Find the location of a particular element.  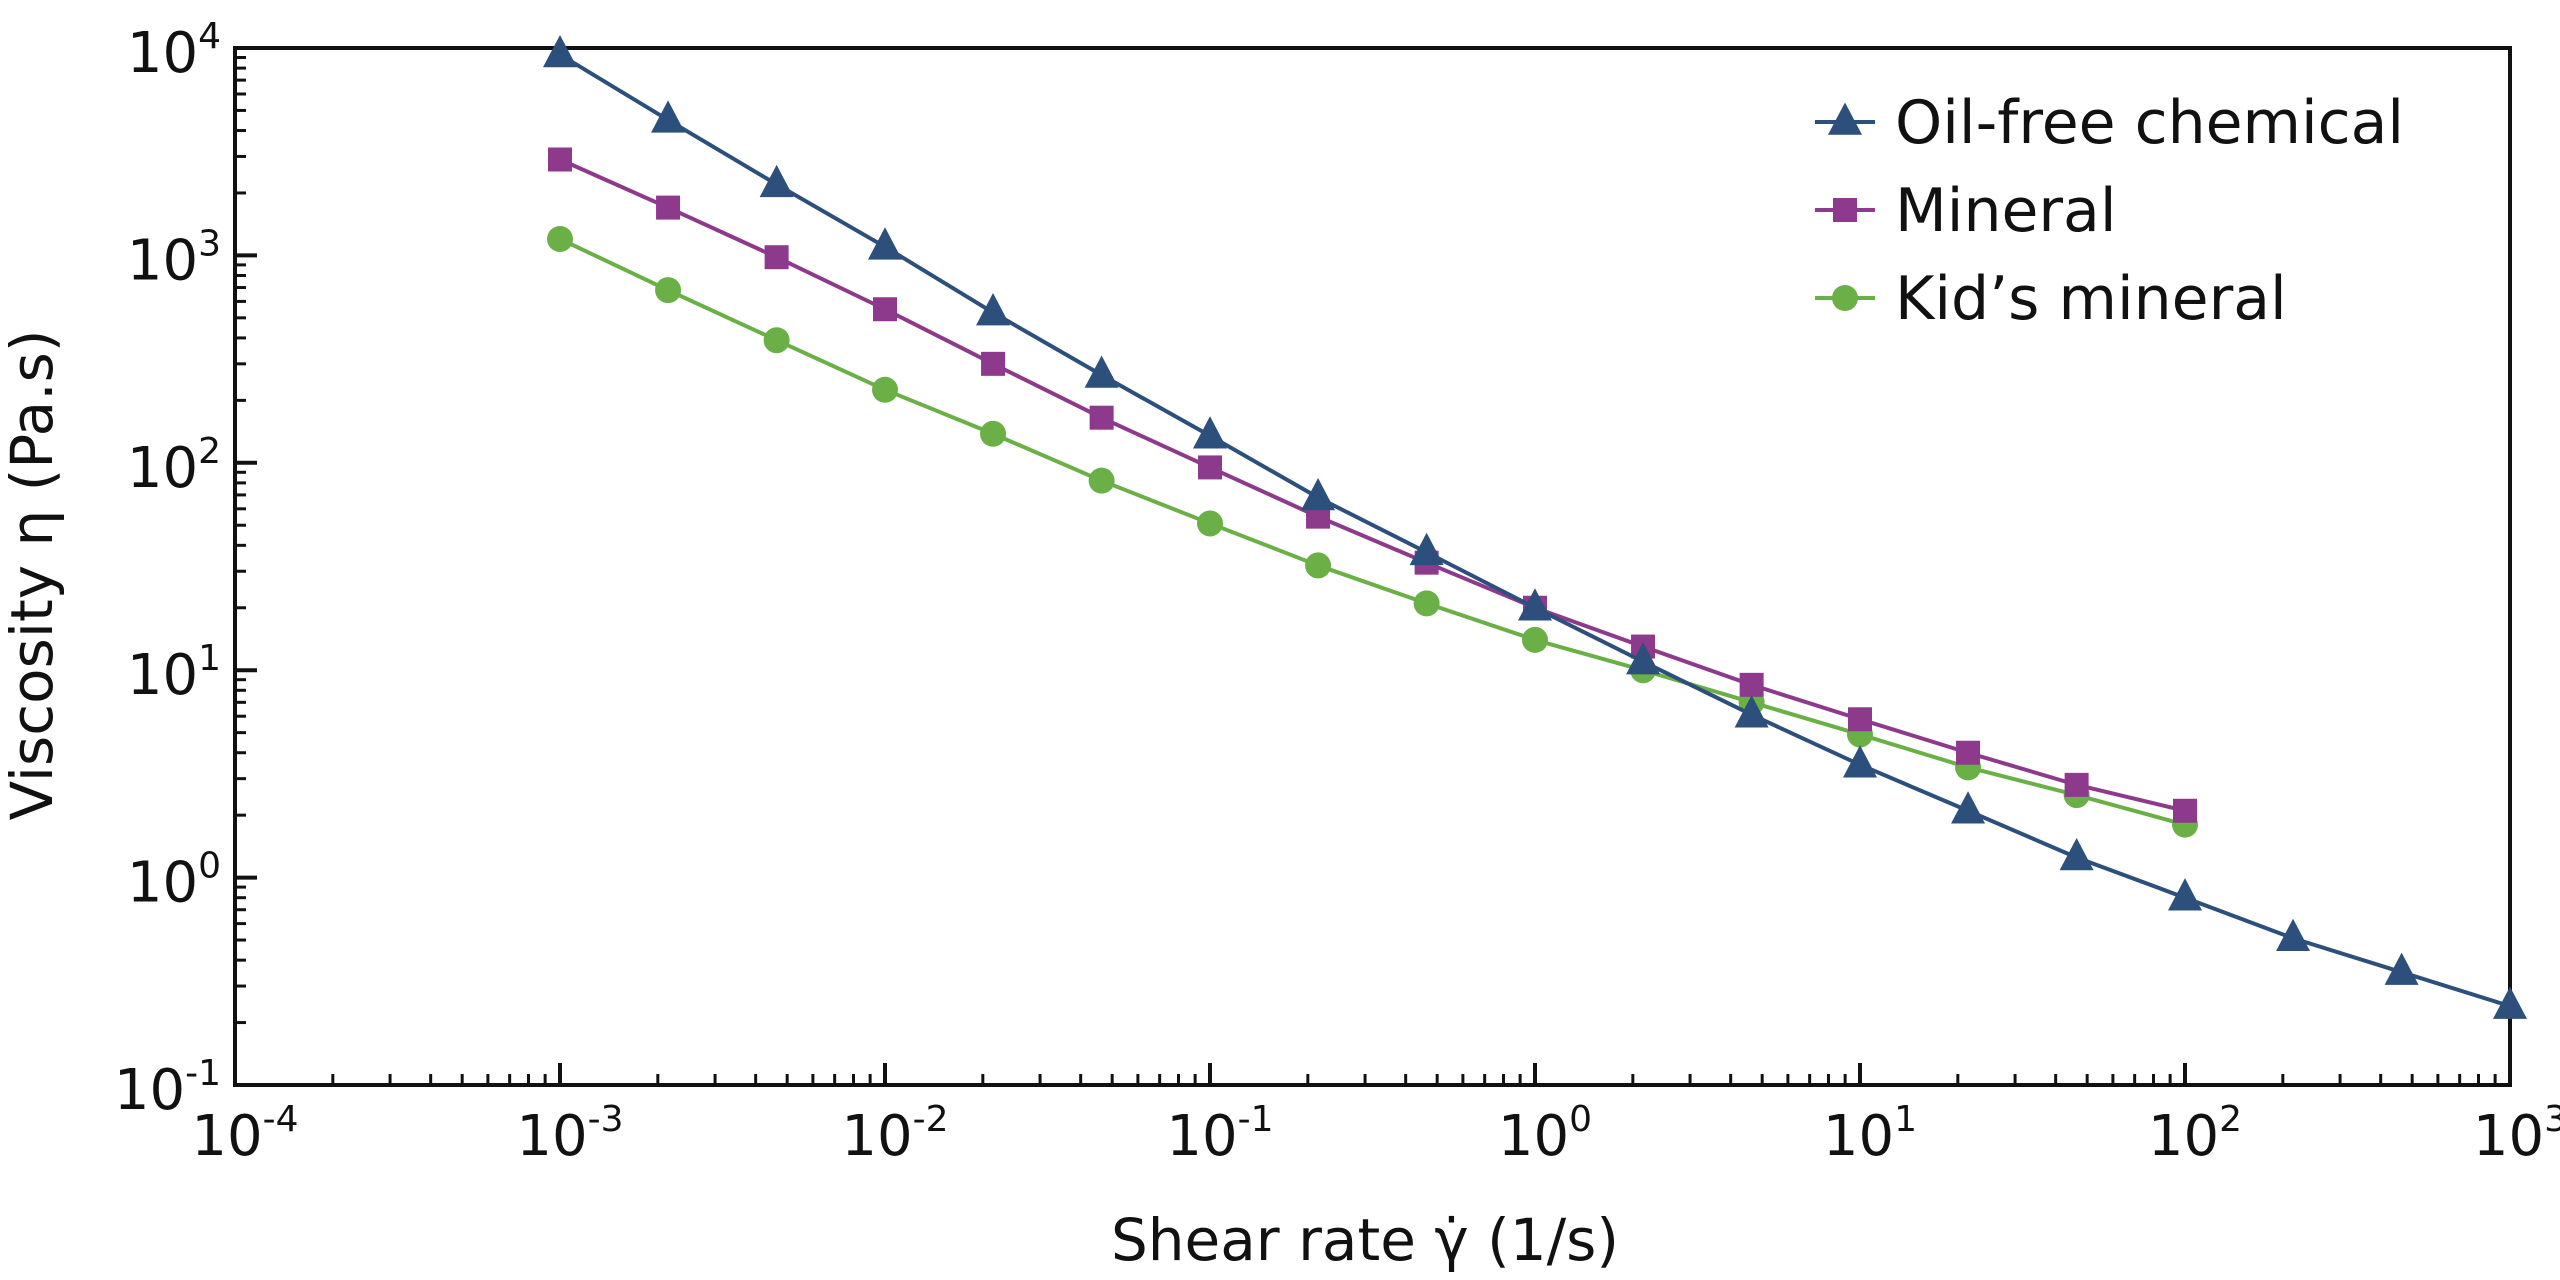

y-axis-title: Viscosity η (Pa.s) is located at coordinates (33, 575).